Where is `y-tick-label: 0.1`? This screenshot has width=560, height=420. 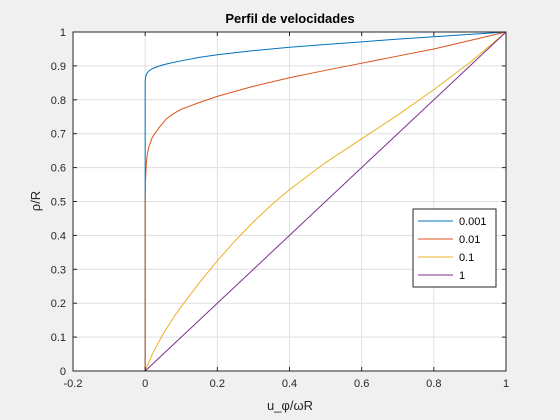
y-tick-label: 0.1 is located at coordinates (58, 338).